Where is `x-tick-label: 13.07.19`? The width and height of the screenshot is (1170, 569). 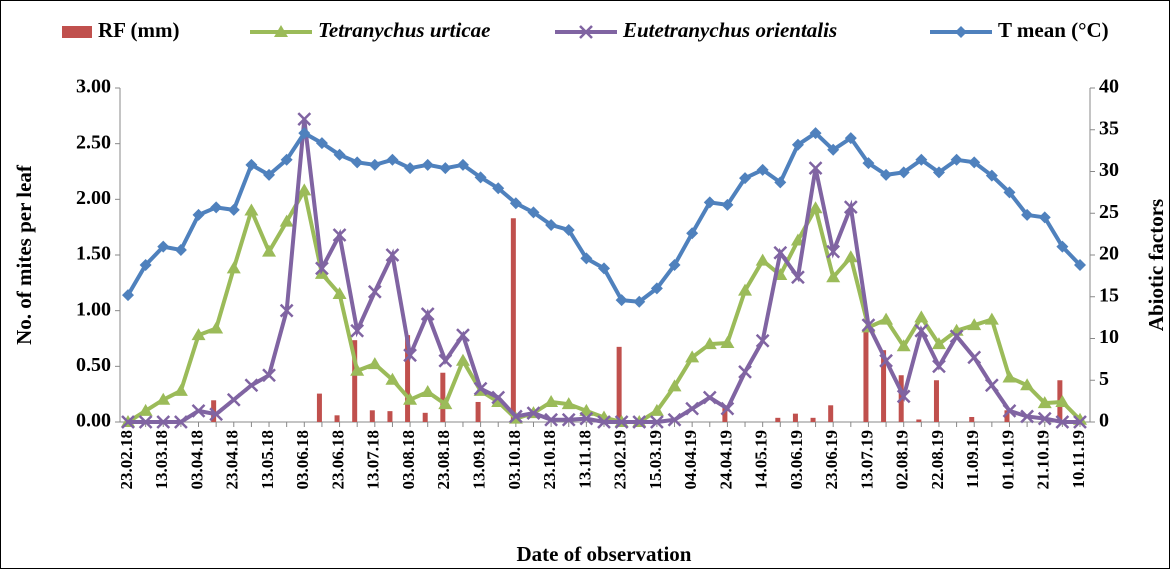
x-tick-label: 13.07.19 is located at coordinates (866, 460).